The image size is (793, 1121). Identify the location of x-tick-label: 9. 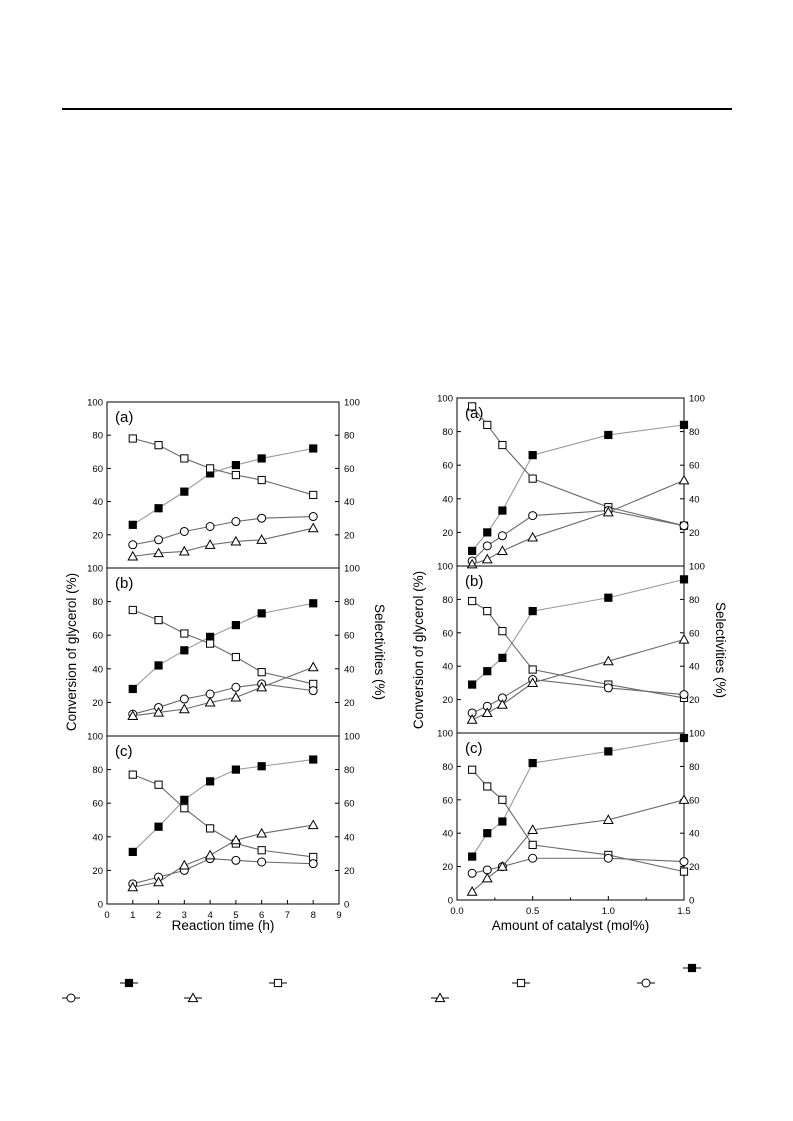
(338, 915).